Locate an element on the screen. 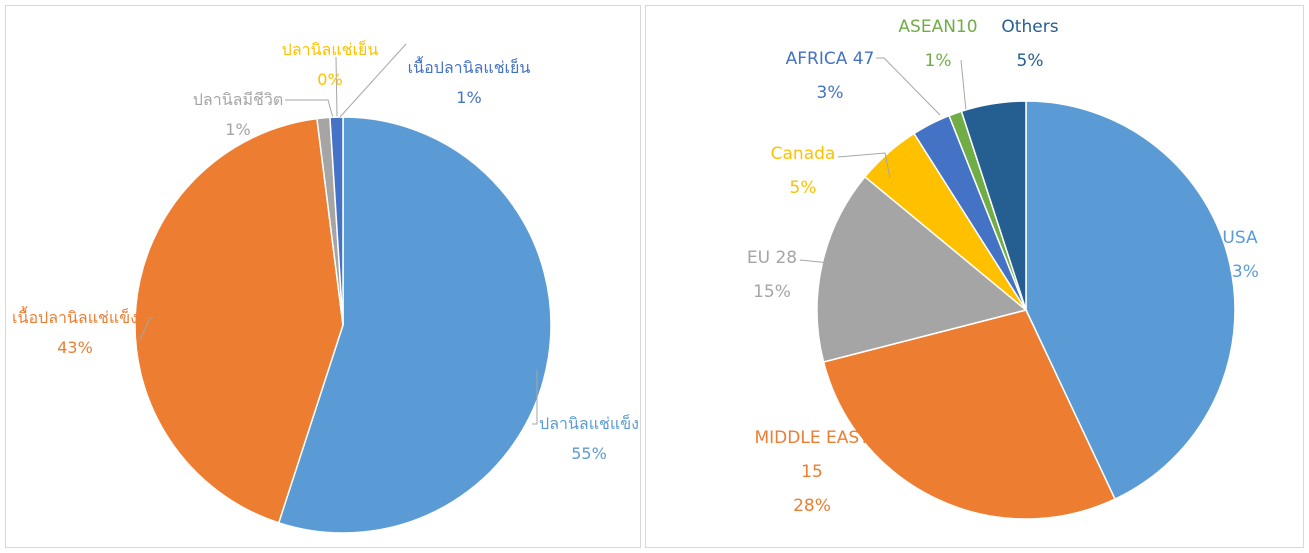  value-label: 15% is located at coordinates (772, 292).